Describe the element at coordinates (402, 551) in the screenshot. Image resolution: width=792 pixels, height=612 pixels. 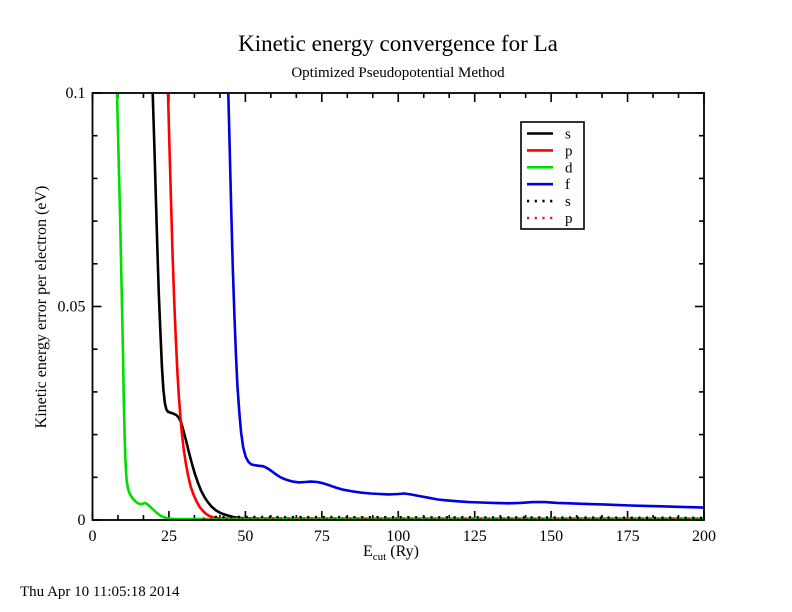
I see `x-axis-label-unit: (Ry)` at that location.